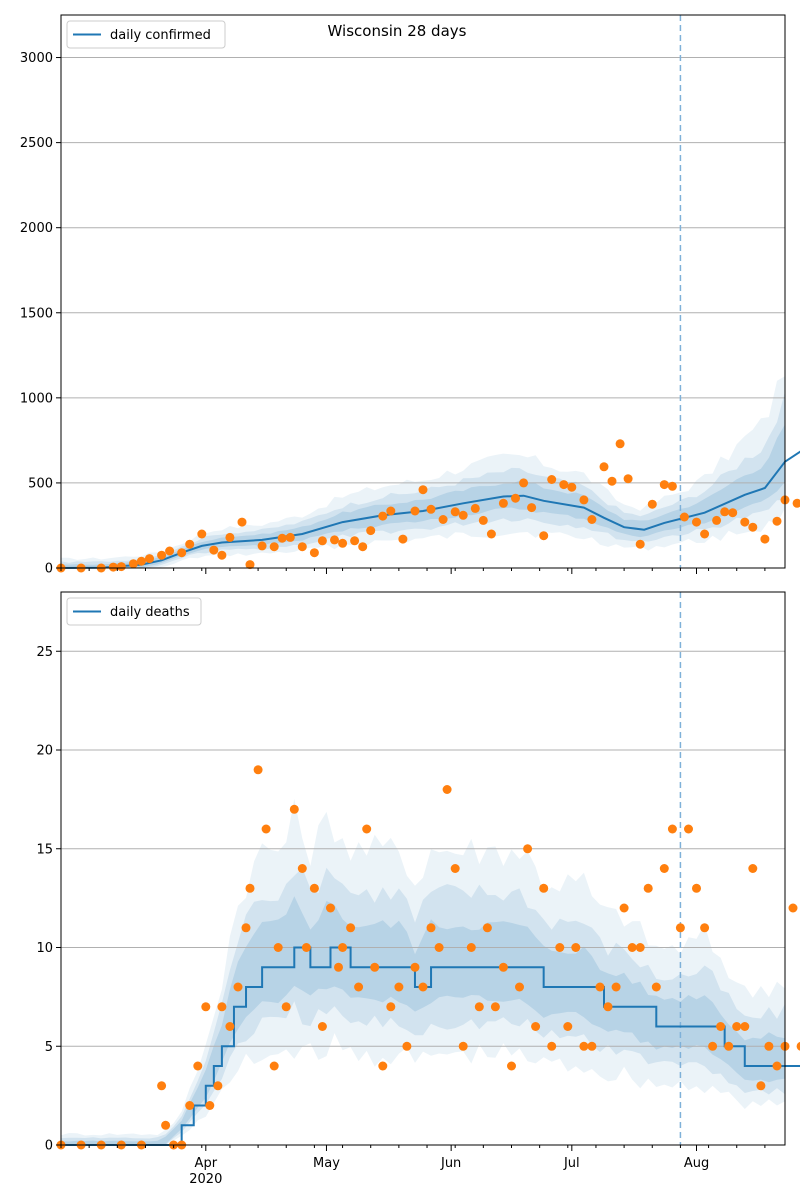 Image resolution: width=800 pixels, height=1200 pixels. I want to click on confirmed-y-tick-label: 2500, so click(36, 143).